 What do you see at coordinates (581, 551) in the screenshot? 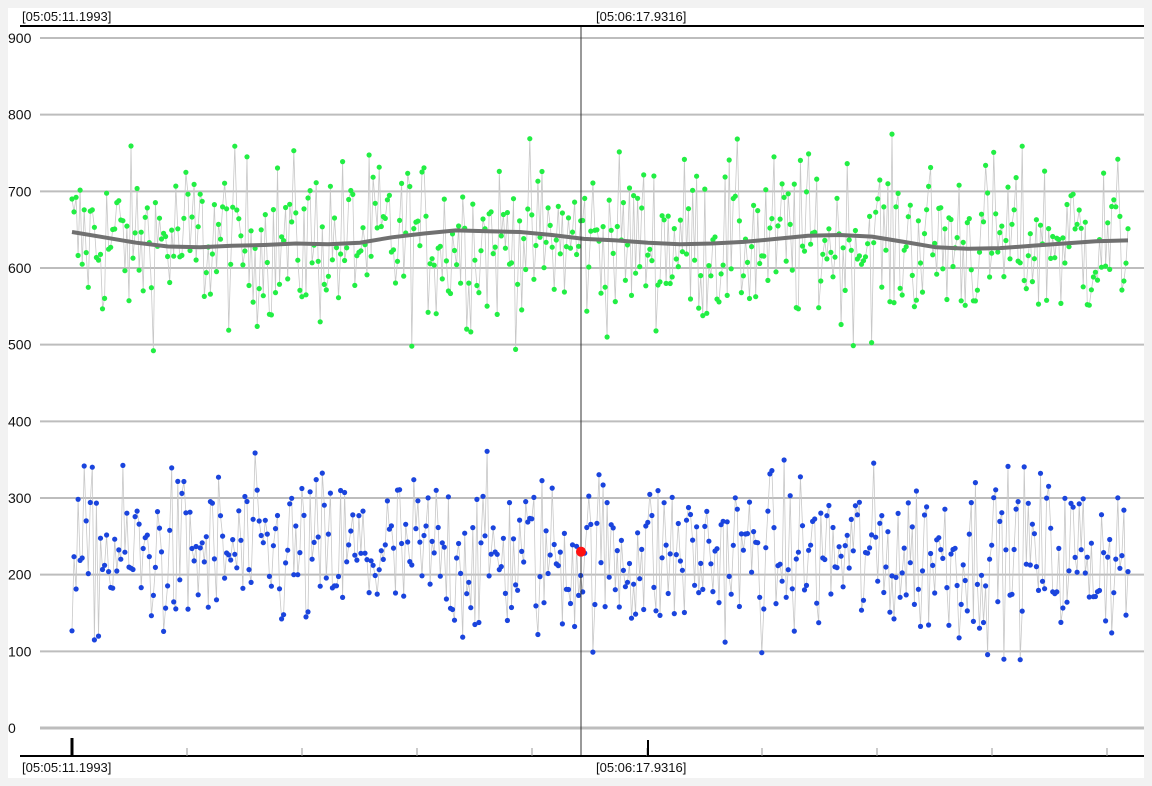
I see `highlighted-point` at bounding box center [581, 551].